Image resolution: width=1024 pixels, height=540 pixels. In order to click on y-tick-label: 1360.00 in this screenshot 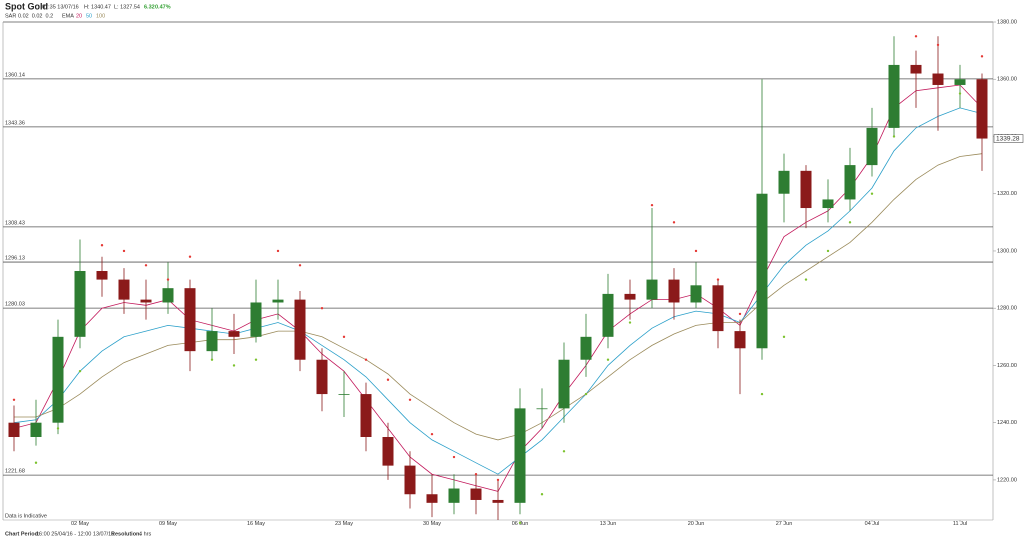, I will do `click(1007, 80)`.